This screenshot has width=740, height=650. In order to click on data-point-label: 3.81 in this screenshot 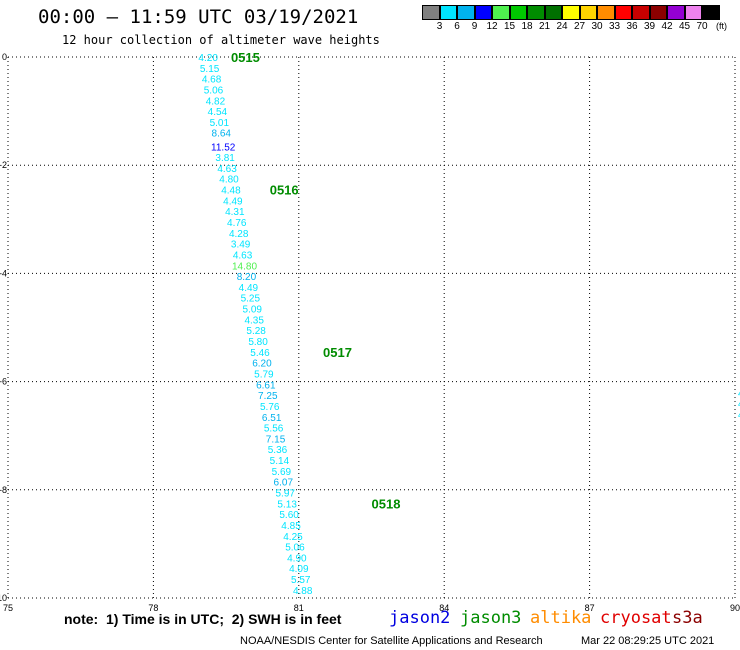, I will do `click(225, 158)`.